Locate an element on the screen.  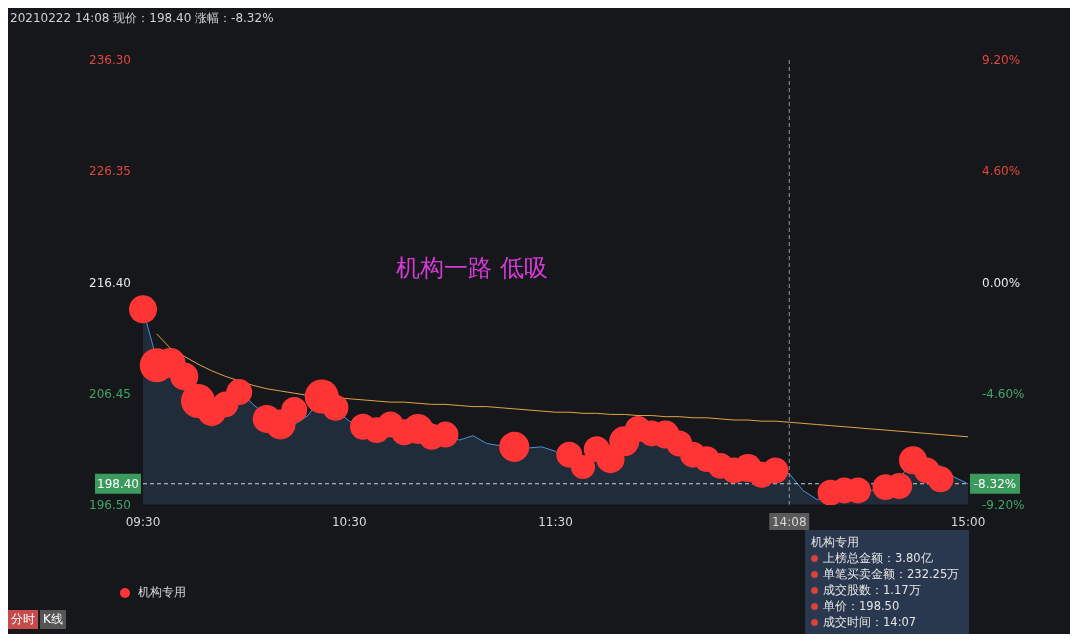
text: 单笔买卖金额：232.25万 is located at coordinates (891, 574).